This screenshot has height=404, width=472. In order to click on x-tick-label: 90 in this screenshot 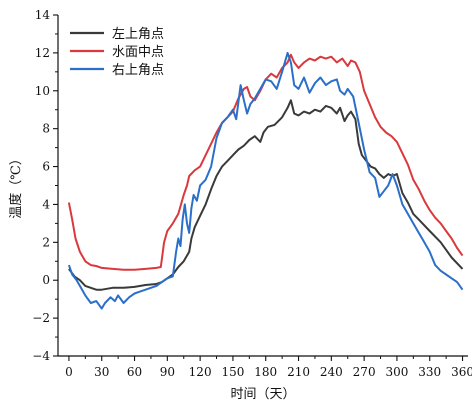, I will do `click(167, 372)`.